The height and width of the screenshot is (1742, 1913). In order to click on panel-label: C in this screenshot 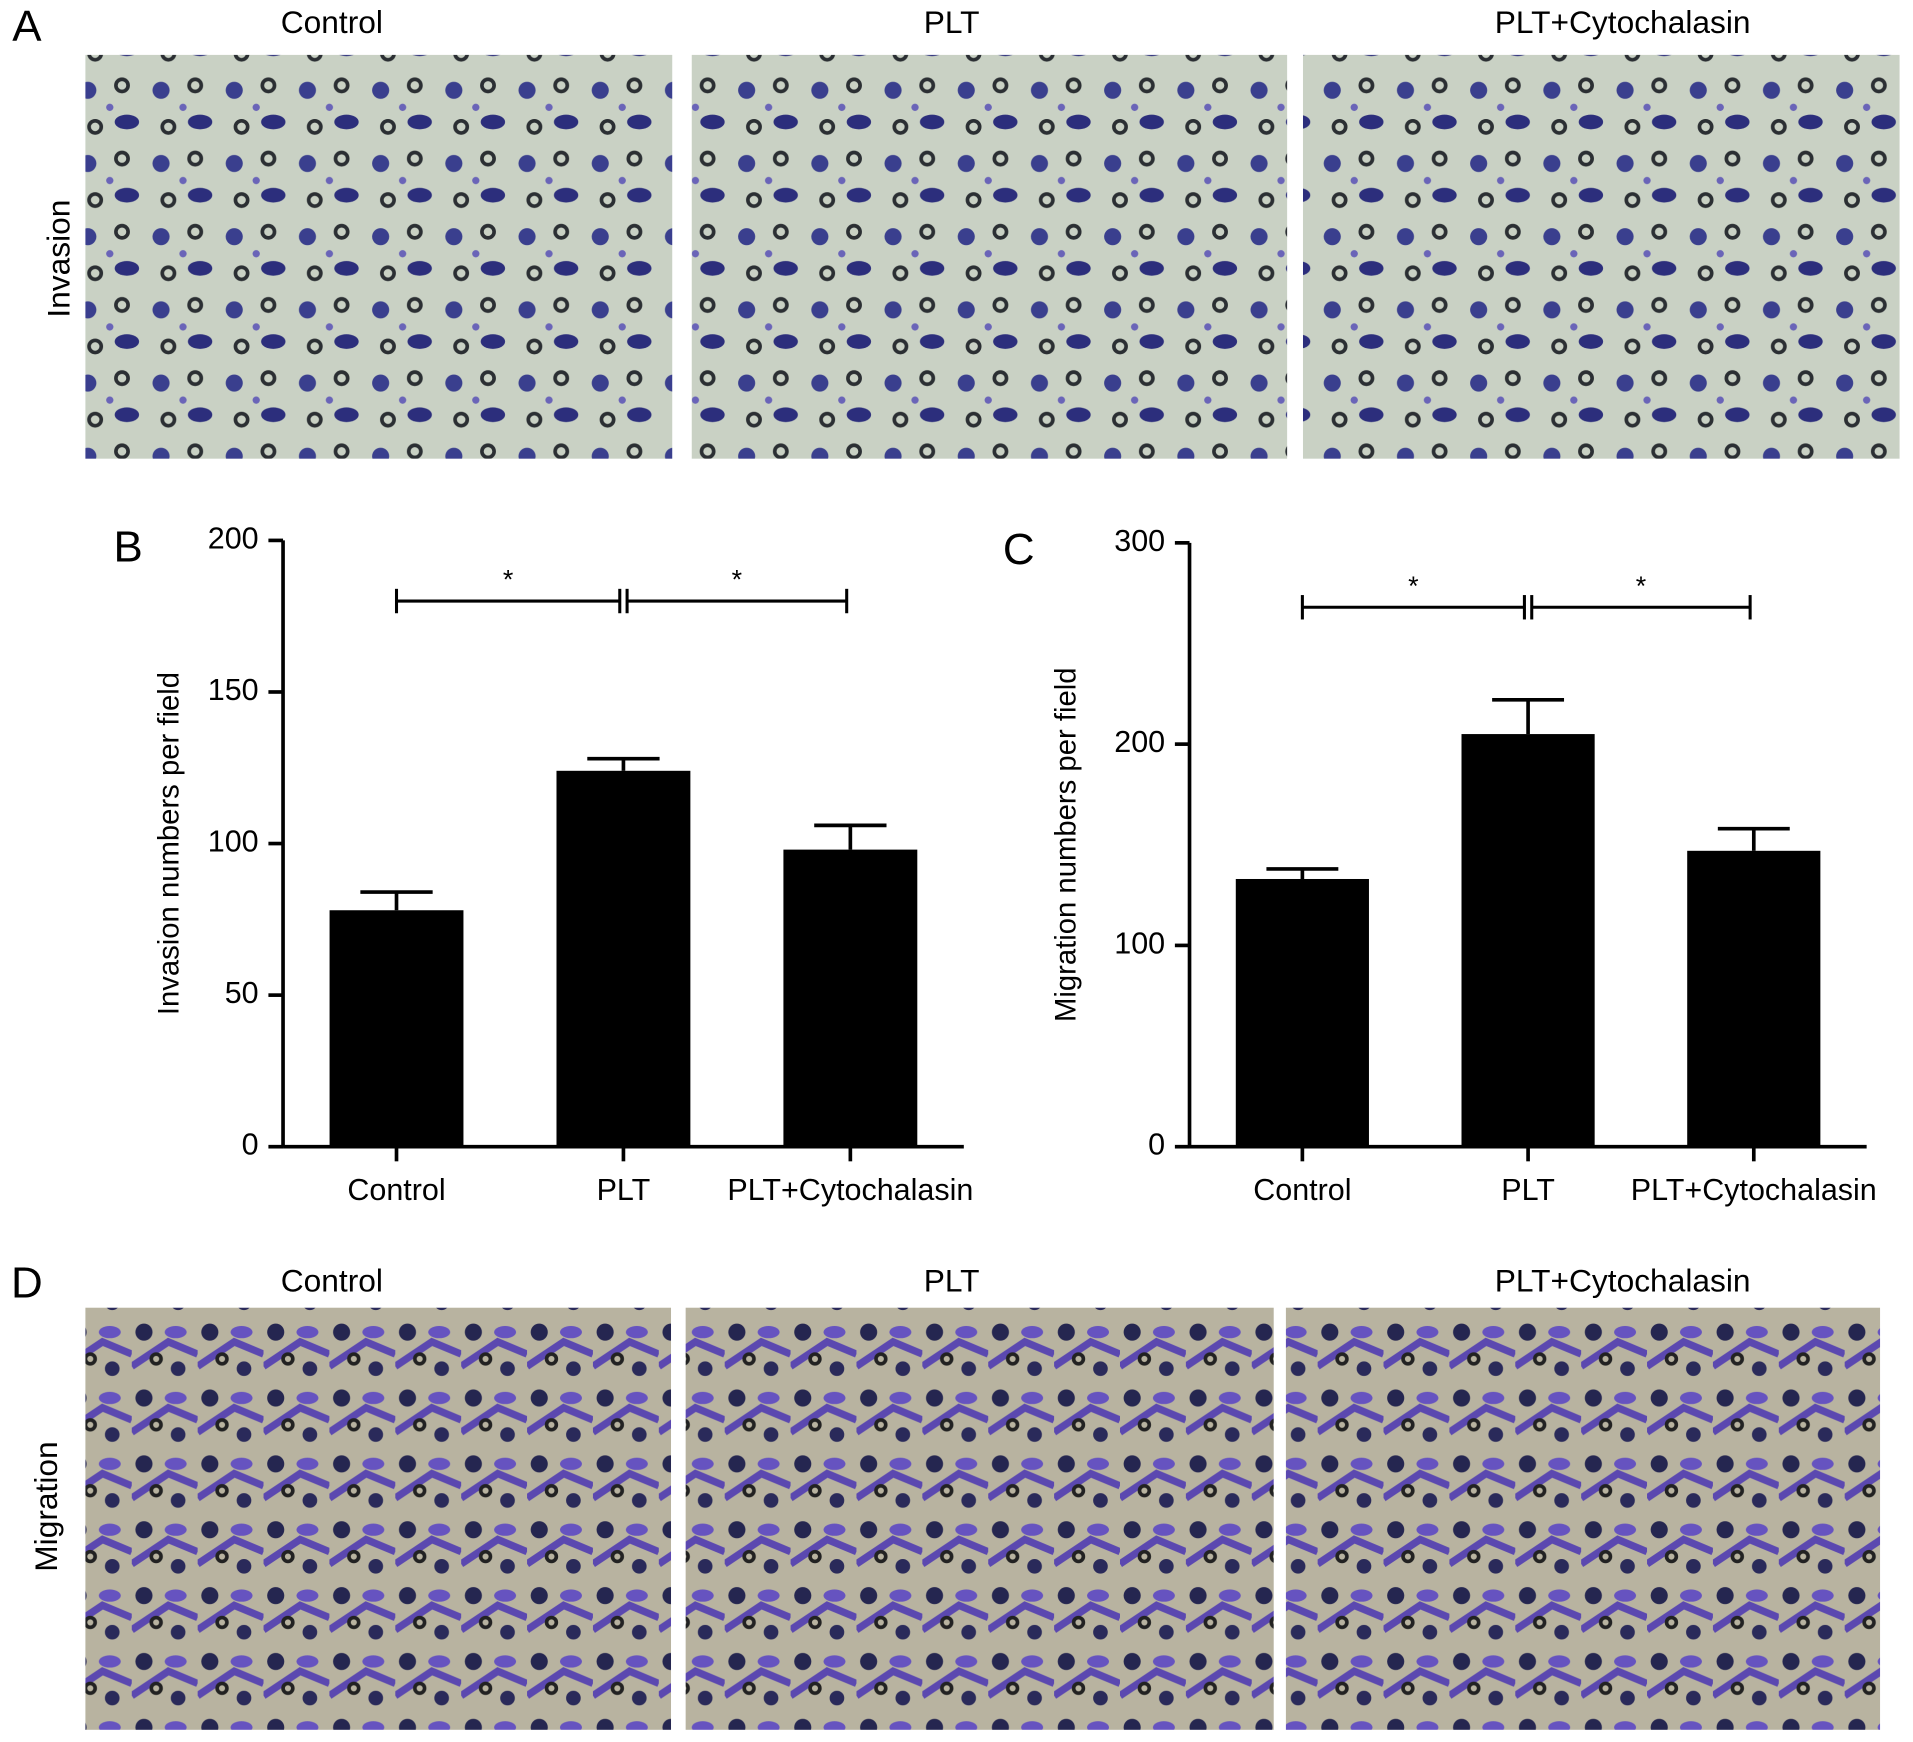, I will do `click(1019, 549)`.